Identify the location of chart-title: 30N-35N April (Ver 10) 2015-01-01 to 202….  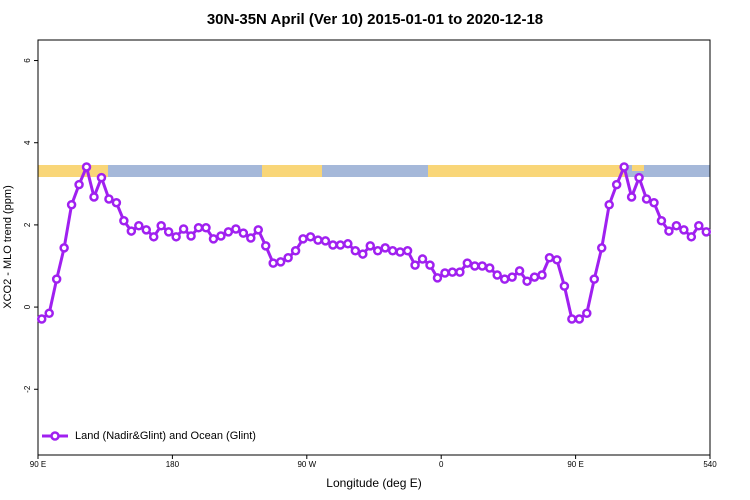
(375, 19).